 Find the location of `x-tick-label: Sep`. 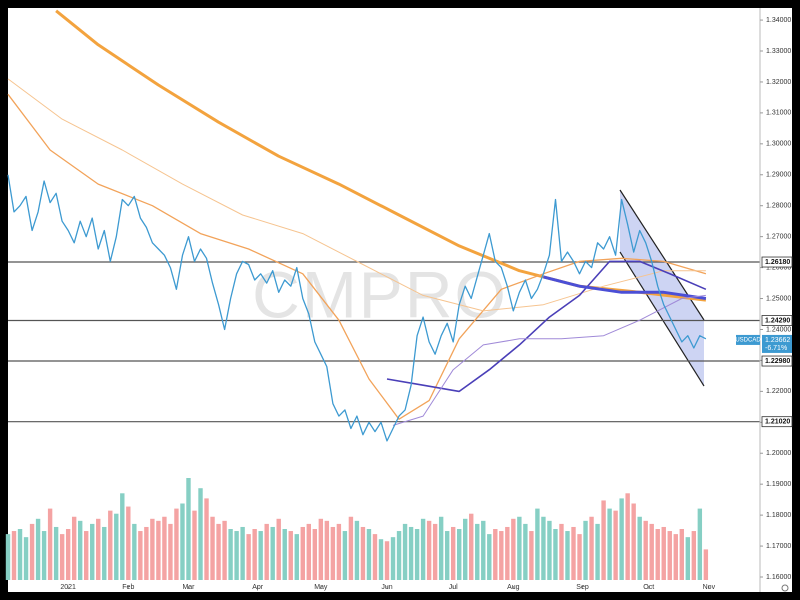

x-tick-label: Sep is located at coordinates (582, 587).